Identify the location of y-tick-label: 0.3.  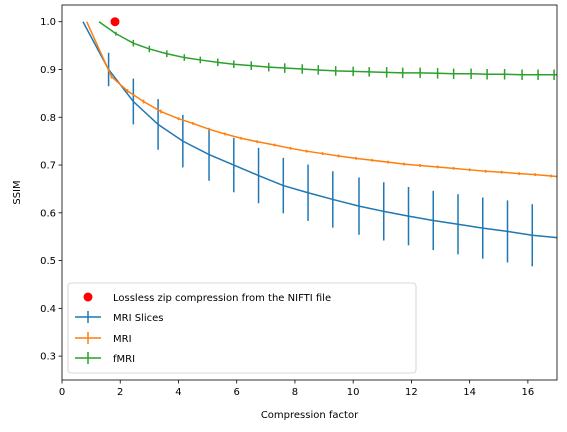
(48, 357).